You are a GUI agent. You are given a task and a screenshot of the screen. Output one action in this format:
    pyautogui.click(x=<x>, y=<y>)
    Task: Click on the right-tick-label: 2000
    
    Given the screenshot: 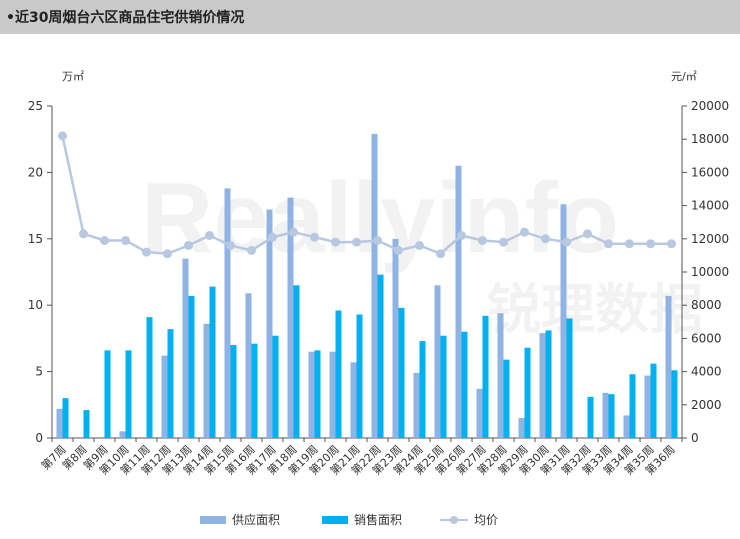 What is the action you would take?
    pyautogui.click(x=706, y=405)
    